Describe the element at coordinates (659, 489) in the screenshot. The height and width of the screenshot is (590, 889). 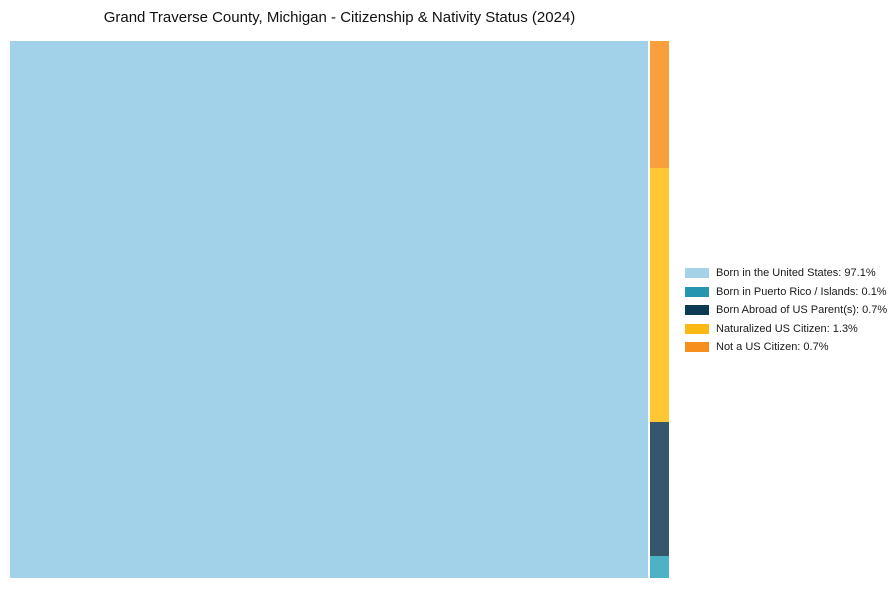
I see `treemap-tile-born-abroad-of-us-parents` at that location.